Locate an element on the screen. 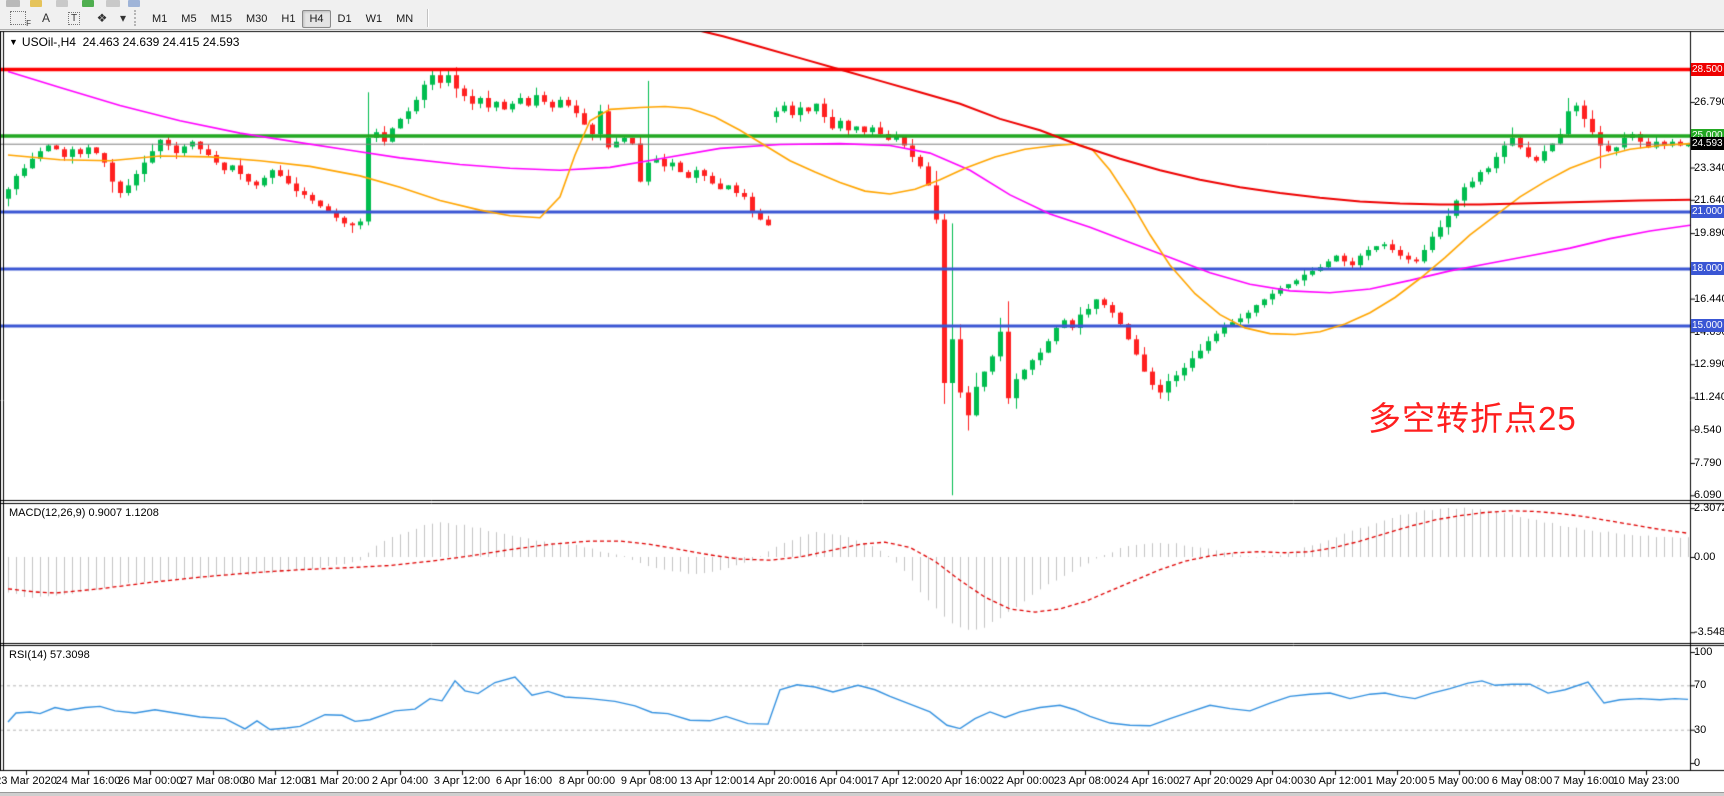 The width and height of the screenshot is (1724, 796). time-tick-label: 23 Mar 2020 is located at coordinates (28, 781).